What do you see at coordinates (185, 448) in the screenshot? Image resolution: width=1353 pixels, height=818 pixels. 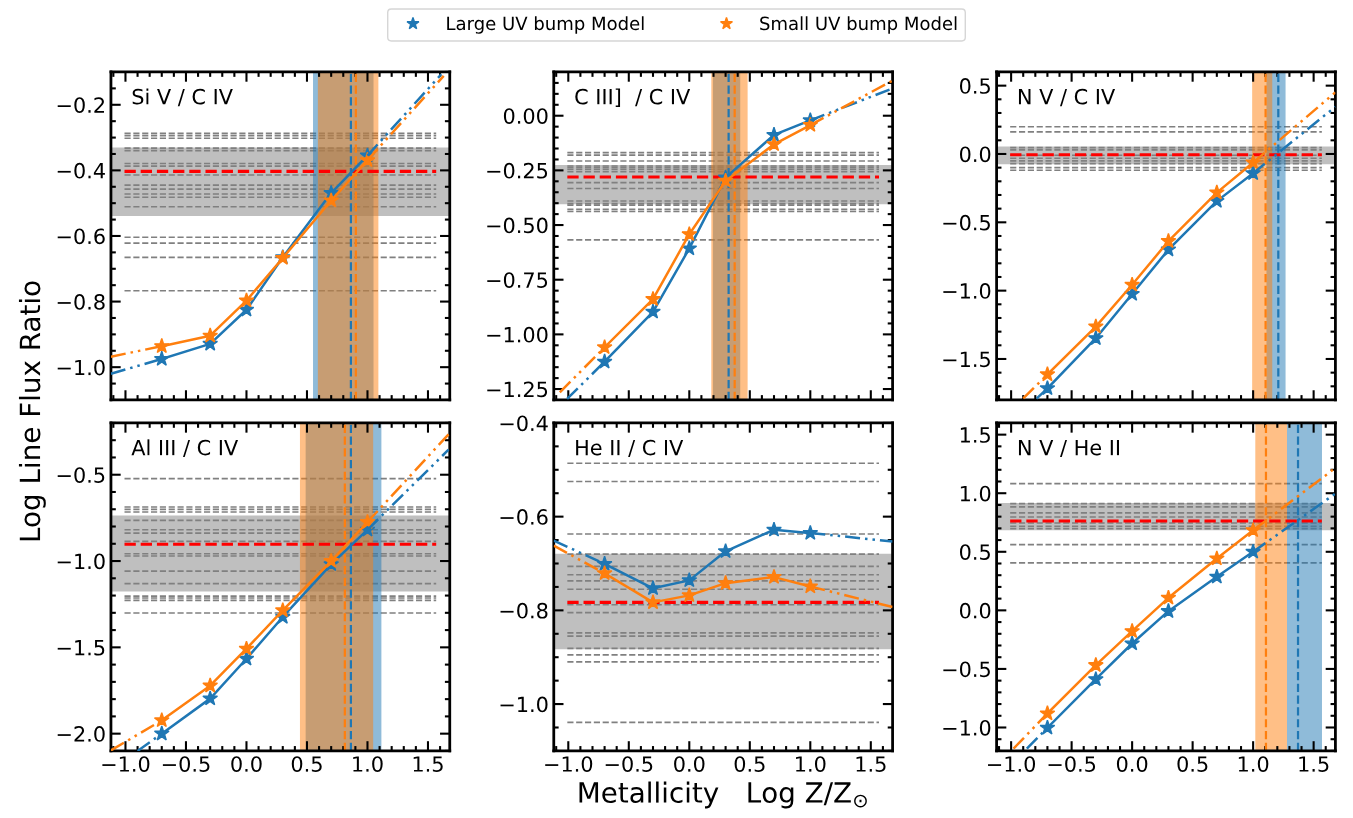 I see `annotation: Al III / C IV` at bounding box center [185, 448].